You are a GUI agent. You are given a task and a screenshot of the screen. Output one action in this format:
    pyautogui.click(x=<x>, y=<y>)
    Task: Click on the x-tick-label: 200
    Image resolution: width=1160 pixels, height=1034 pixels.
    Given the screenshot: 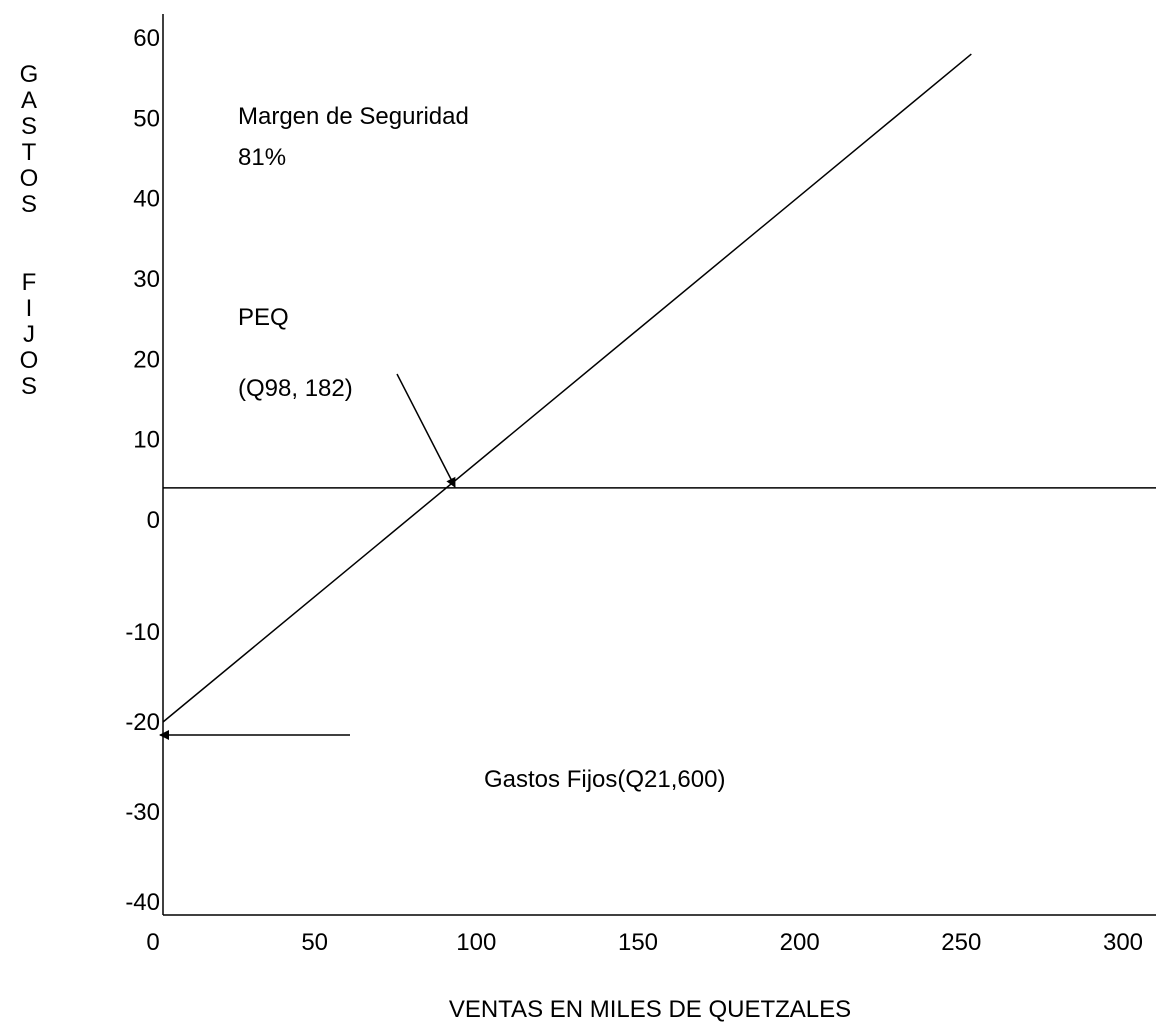 What is the action you would take?
    pyautogui.click(x=800, y=942)
    